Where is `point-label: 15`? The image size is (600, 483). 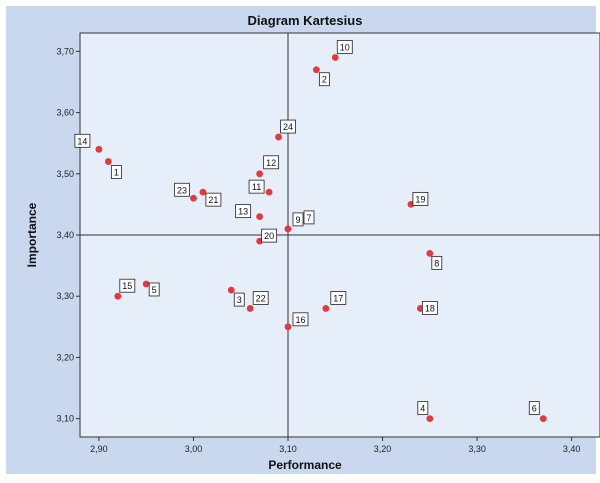 point-label: 15 is located at coordinates (127, 286).